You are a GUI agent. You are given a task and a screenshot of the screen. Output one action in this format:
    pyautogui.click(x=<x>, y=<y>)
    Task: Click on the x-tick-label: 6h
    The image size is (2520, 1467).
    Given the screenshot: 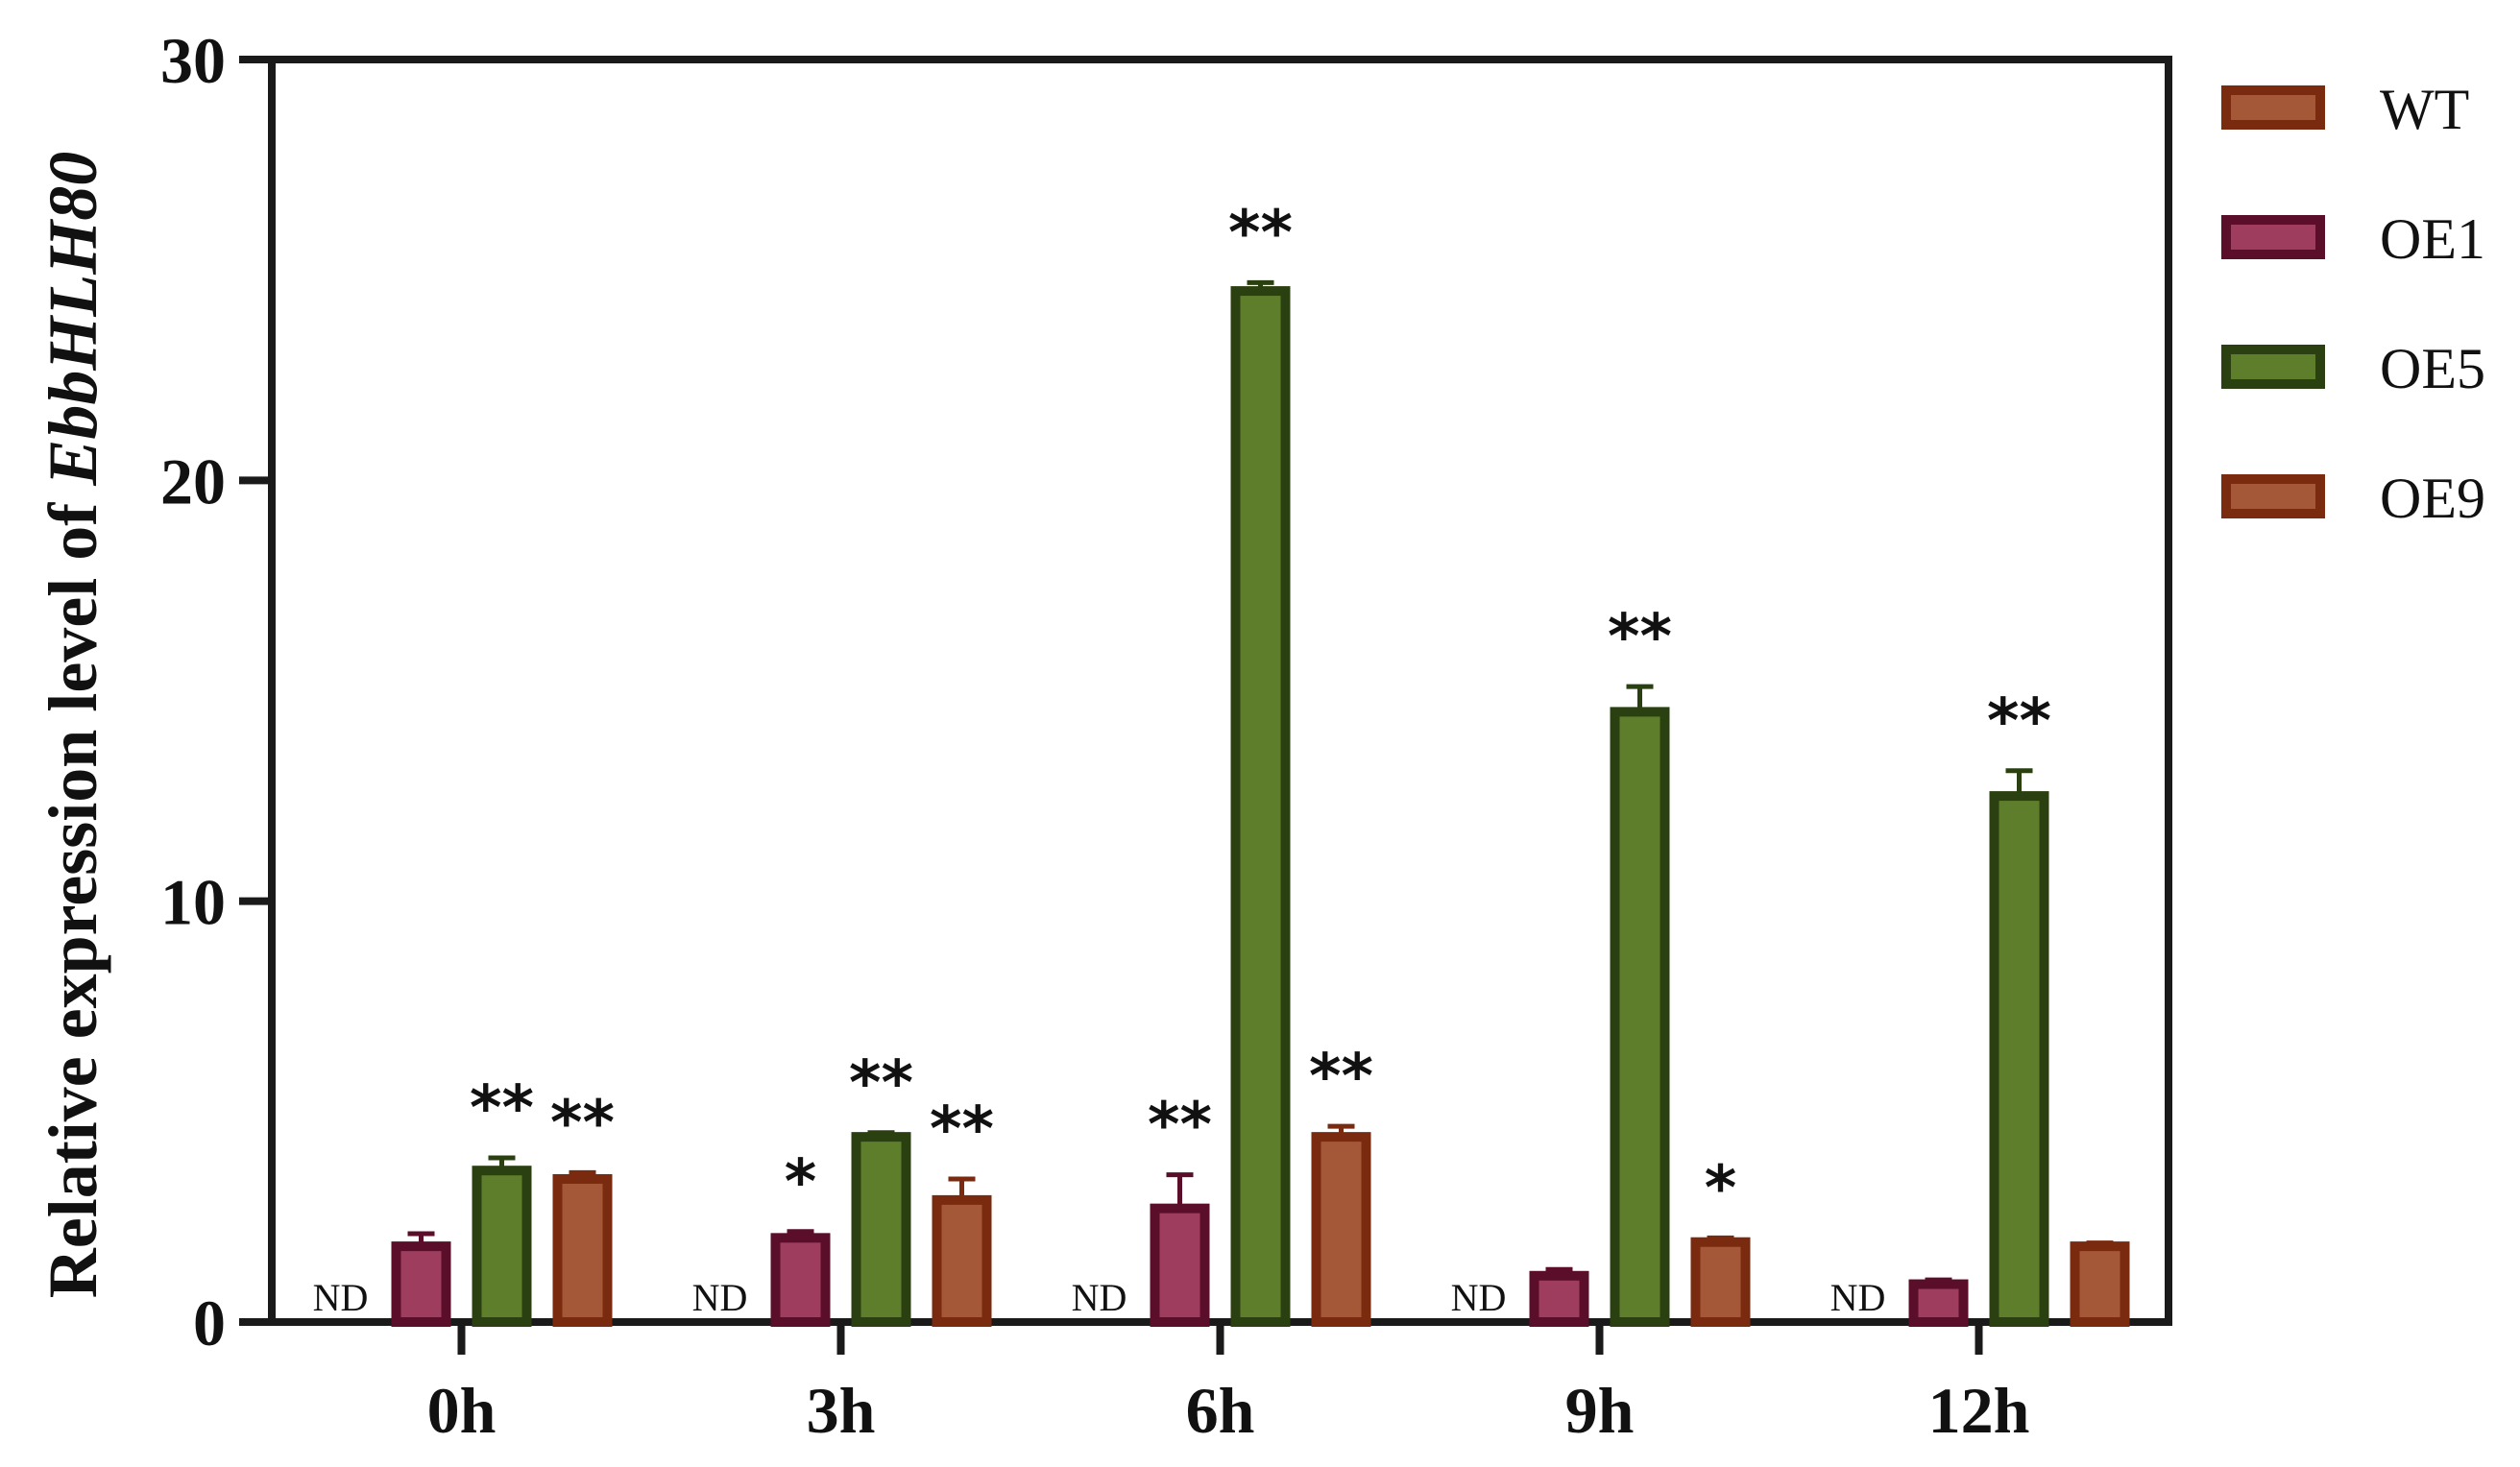 What is the action you would take?
    pyautogui.click(x=1220, y=1410)
    